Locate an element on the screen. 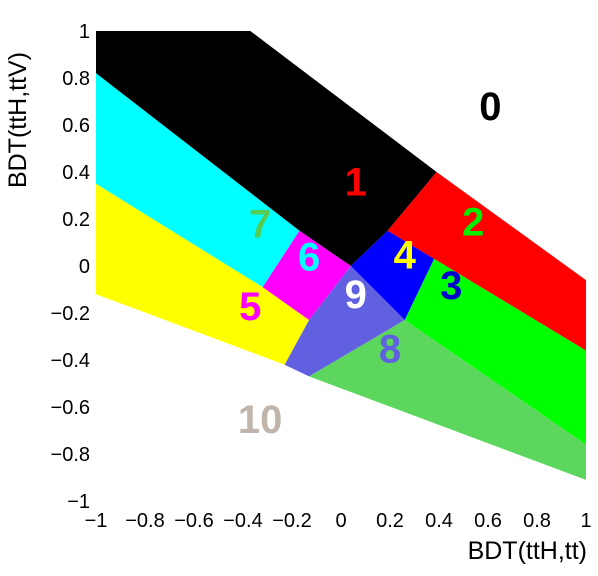  region-4-label: 4 is located at coordinates (405, 255).